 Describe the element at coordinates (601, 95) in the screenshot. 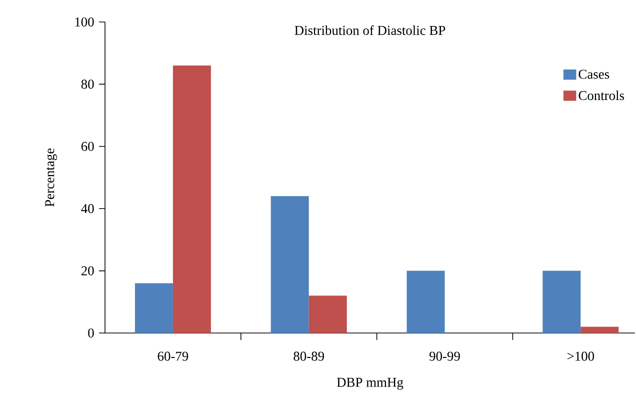

I see `legend-label: Controls` at that location.